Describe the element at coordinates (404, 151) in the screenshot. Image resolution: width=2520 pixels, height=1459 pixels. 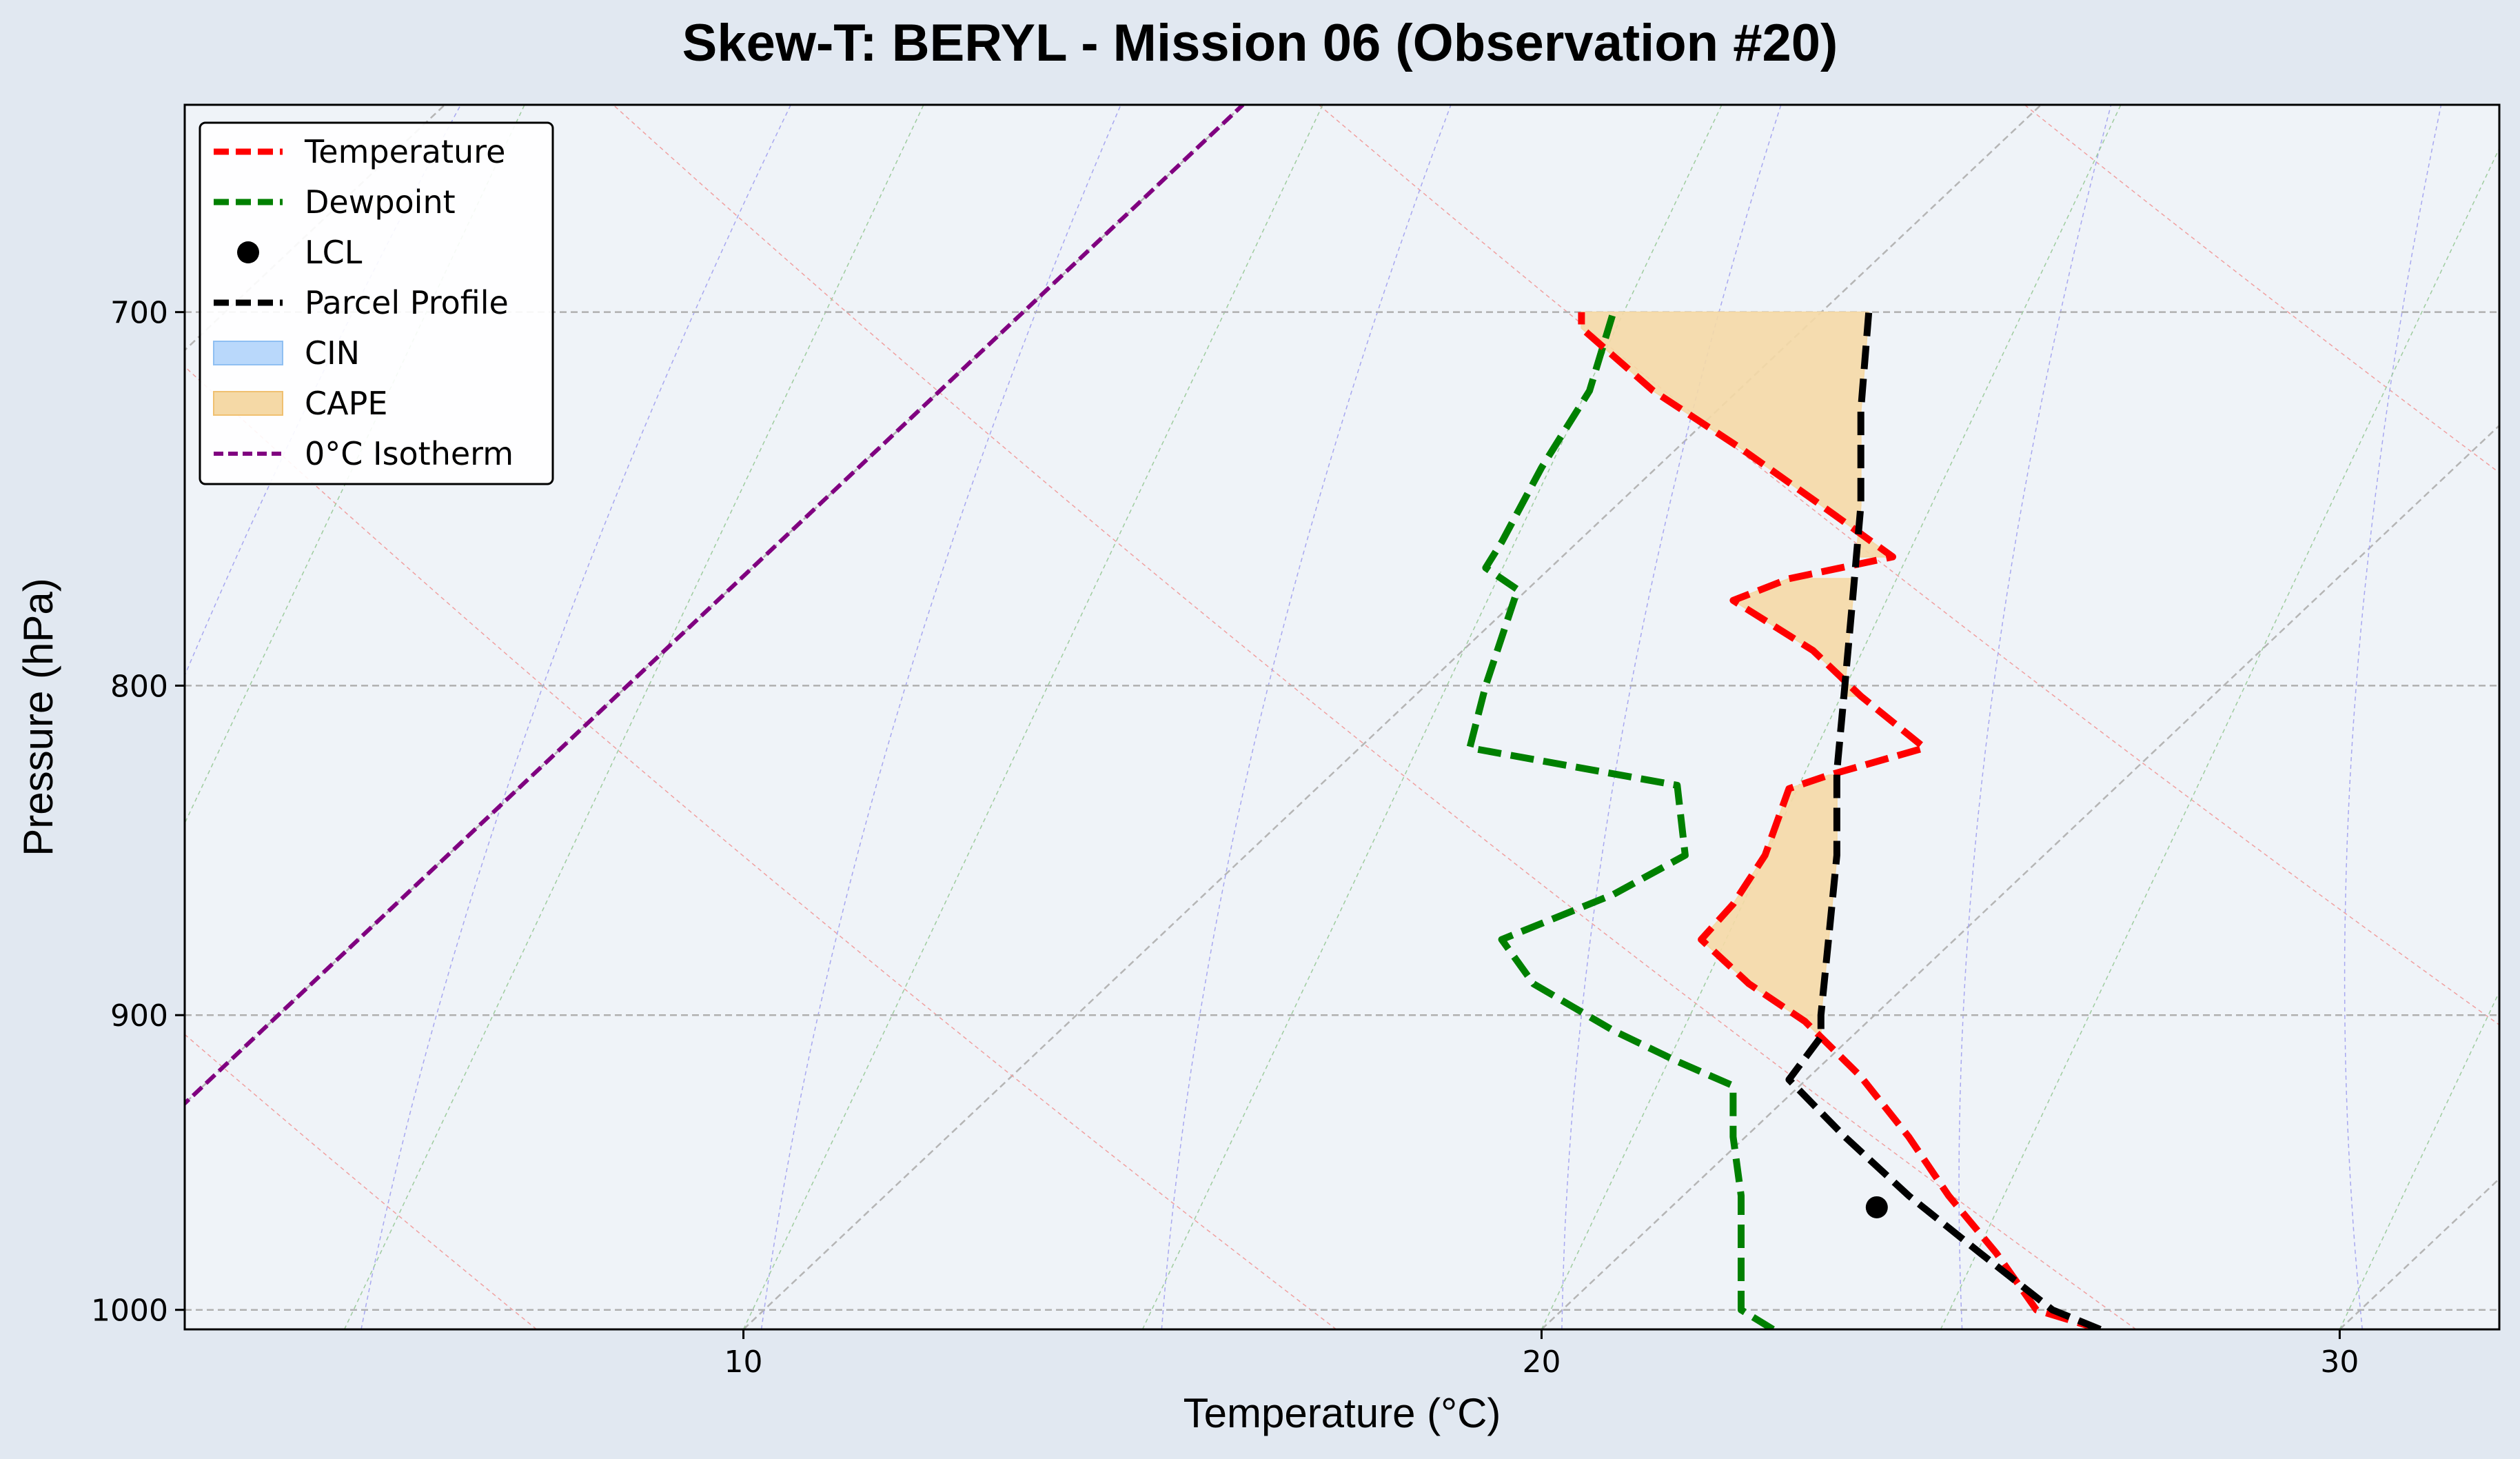
I see `legend-label-temperature: Temperature` at that location.